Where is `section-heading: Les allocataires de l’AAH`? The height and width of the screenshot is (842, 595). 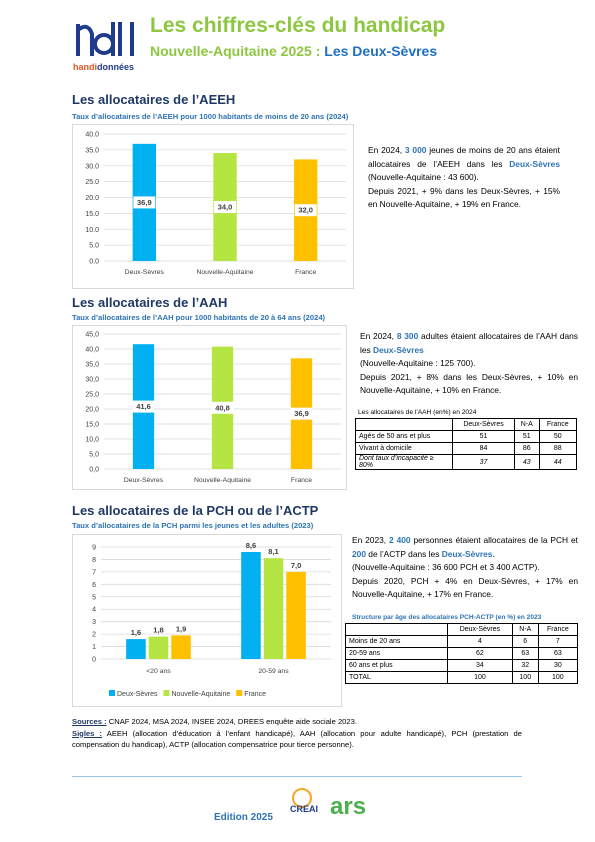 section-heading: Les allocataires de l’AAH is located at coordinates (150, 302).